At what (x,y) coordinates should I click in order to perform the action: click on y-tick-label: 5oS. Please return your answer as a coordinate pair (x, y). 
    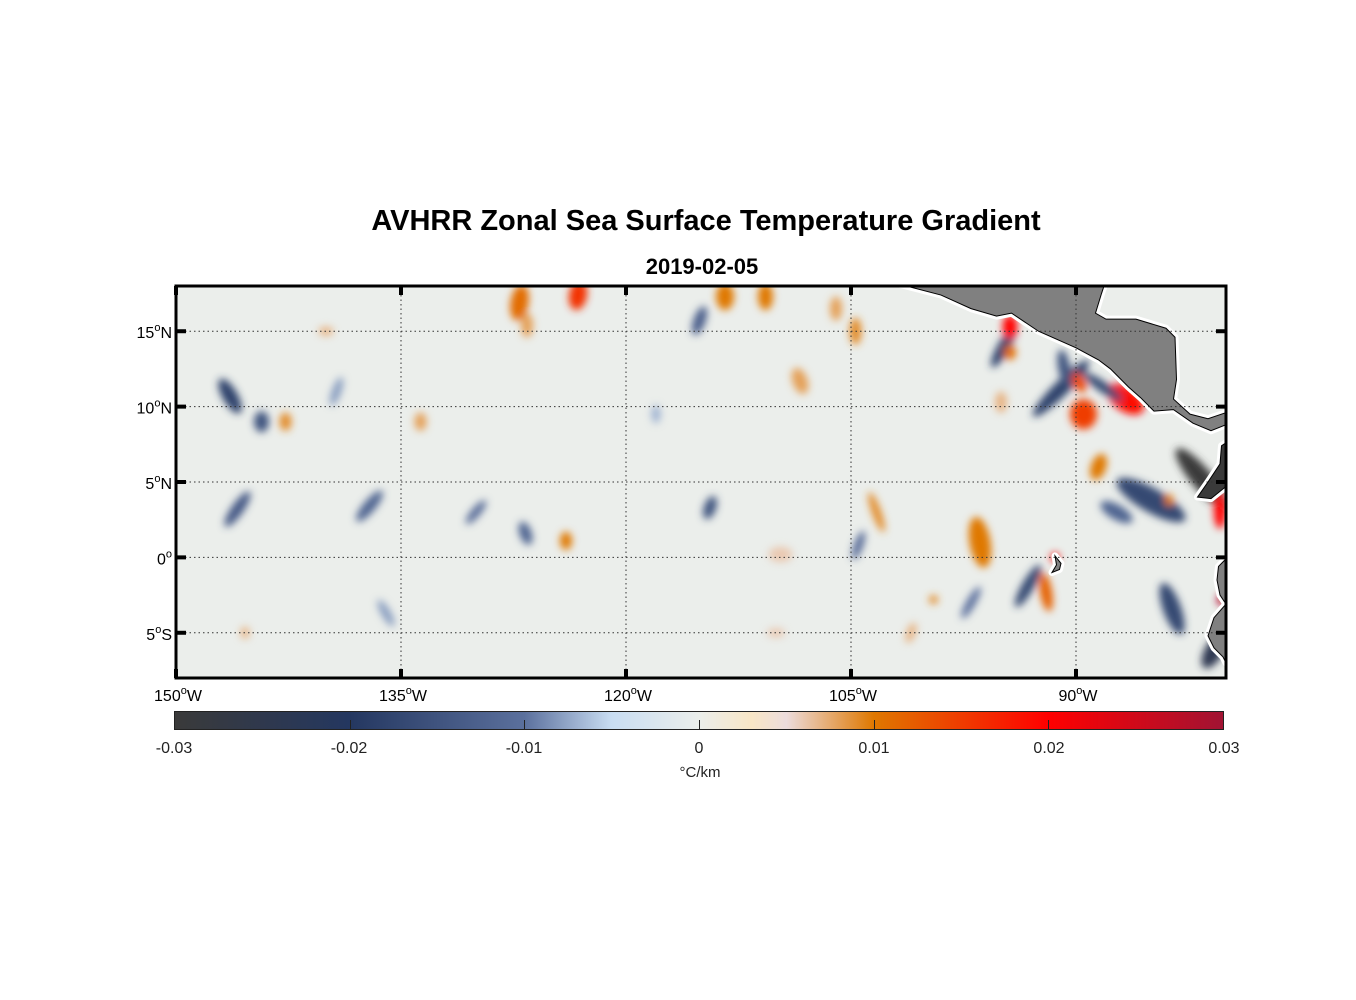
    Looking at the image, I should click on (159, 634).